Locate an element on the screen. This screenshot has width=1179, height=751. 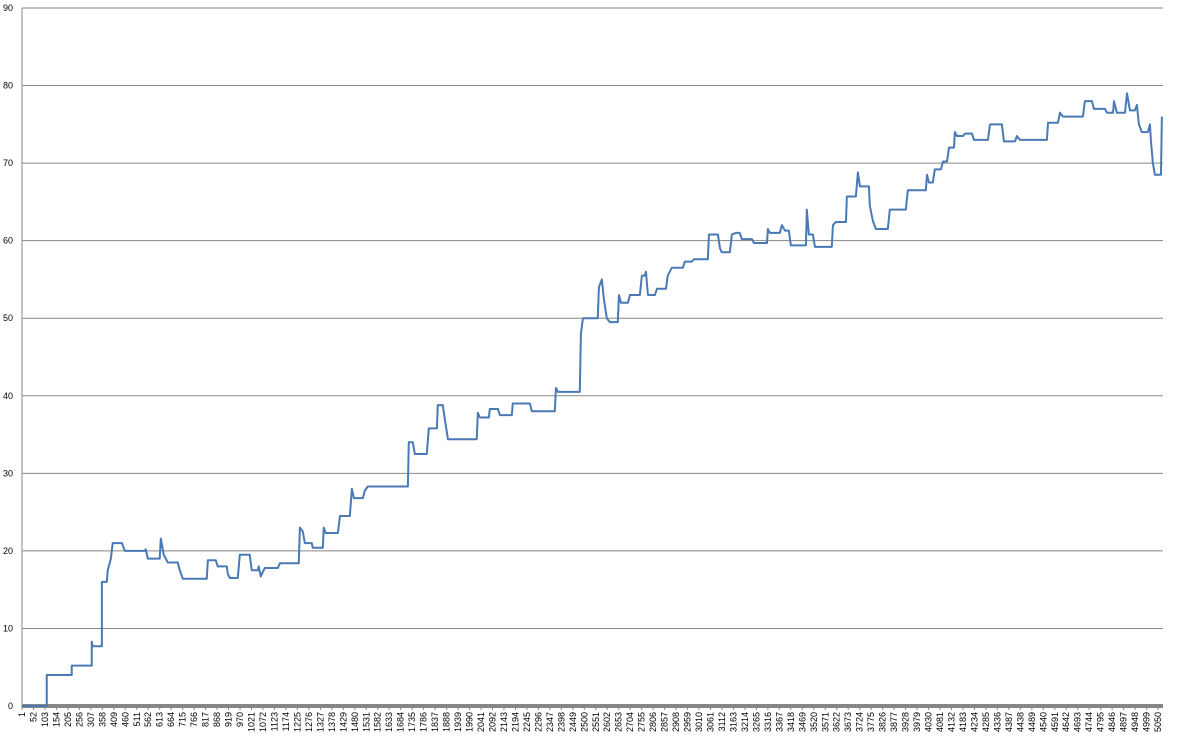
x-tick-label: 1633 is located at coordinates (389, 722).